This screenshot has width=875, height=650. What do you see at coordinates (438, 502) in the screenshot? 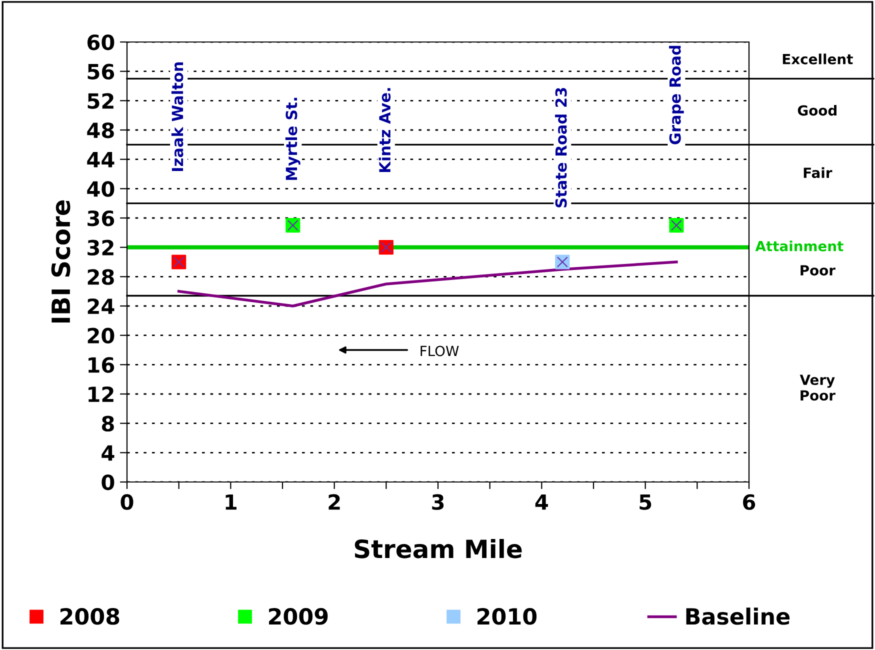
I see `x-tick-label: 3` at bounding box center [438, 502].